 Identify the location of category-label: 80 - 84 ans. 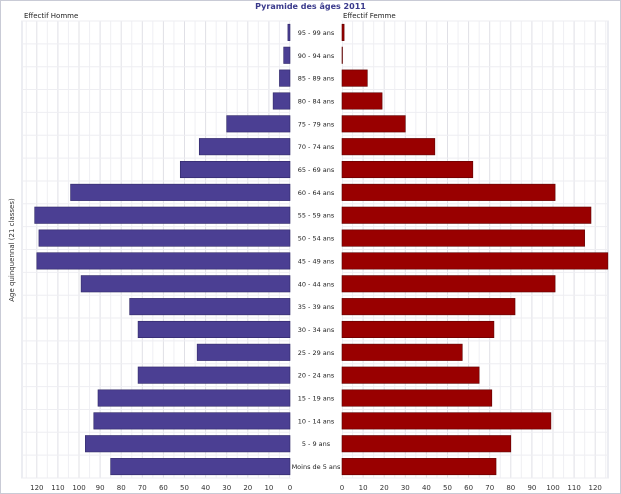
(316, 101).